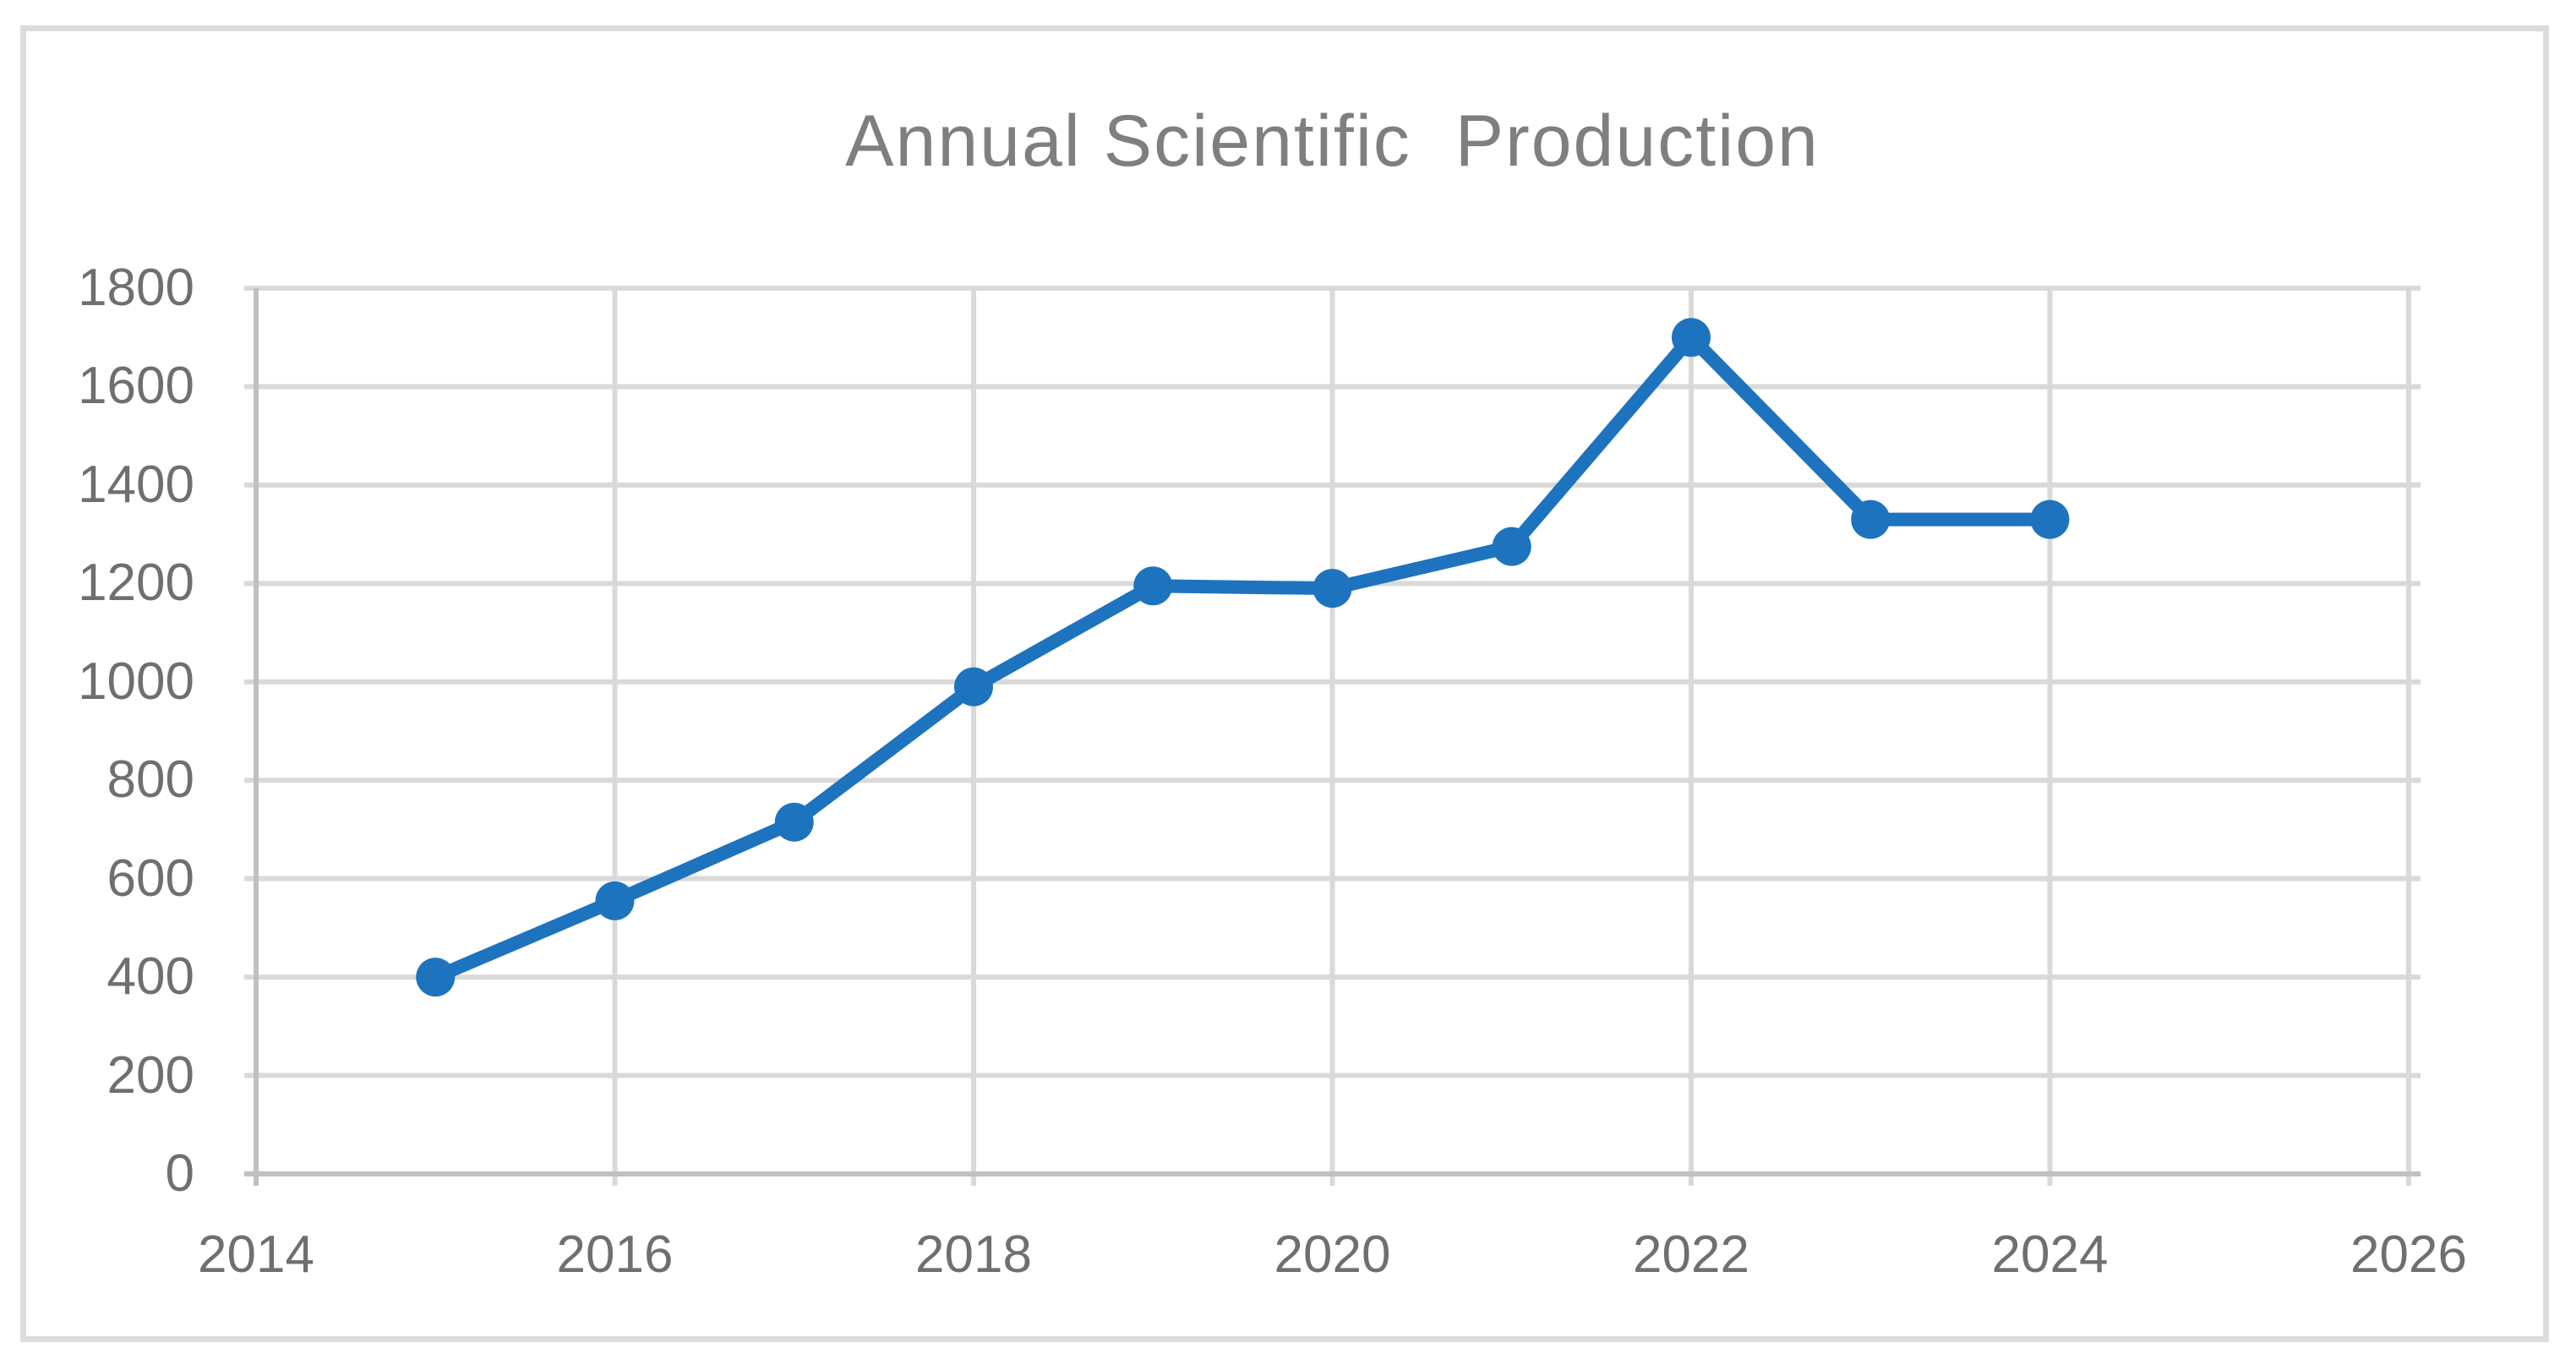 This screenshot has width=2576, height=1370. I want to click on y-axis-tick-label: 1200, so click(136, 583).